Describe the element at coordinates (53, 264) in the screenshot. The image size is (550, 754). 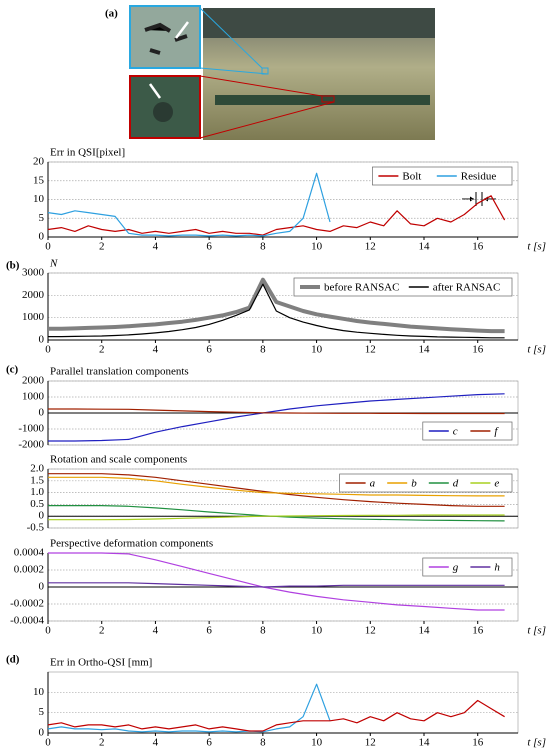
I see `chart-title: N` at that location.